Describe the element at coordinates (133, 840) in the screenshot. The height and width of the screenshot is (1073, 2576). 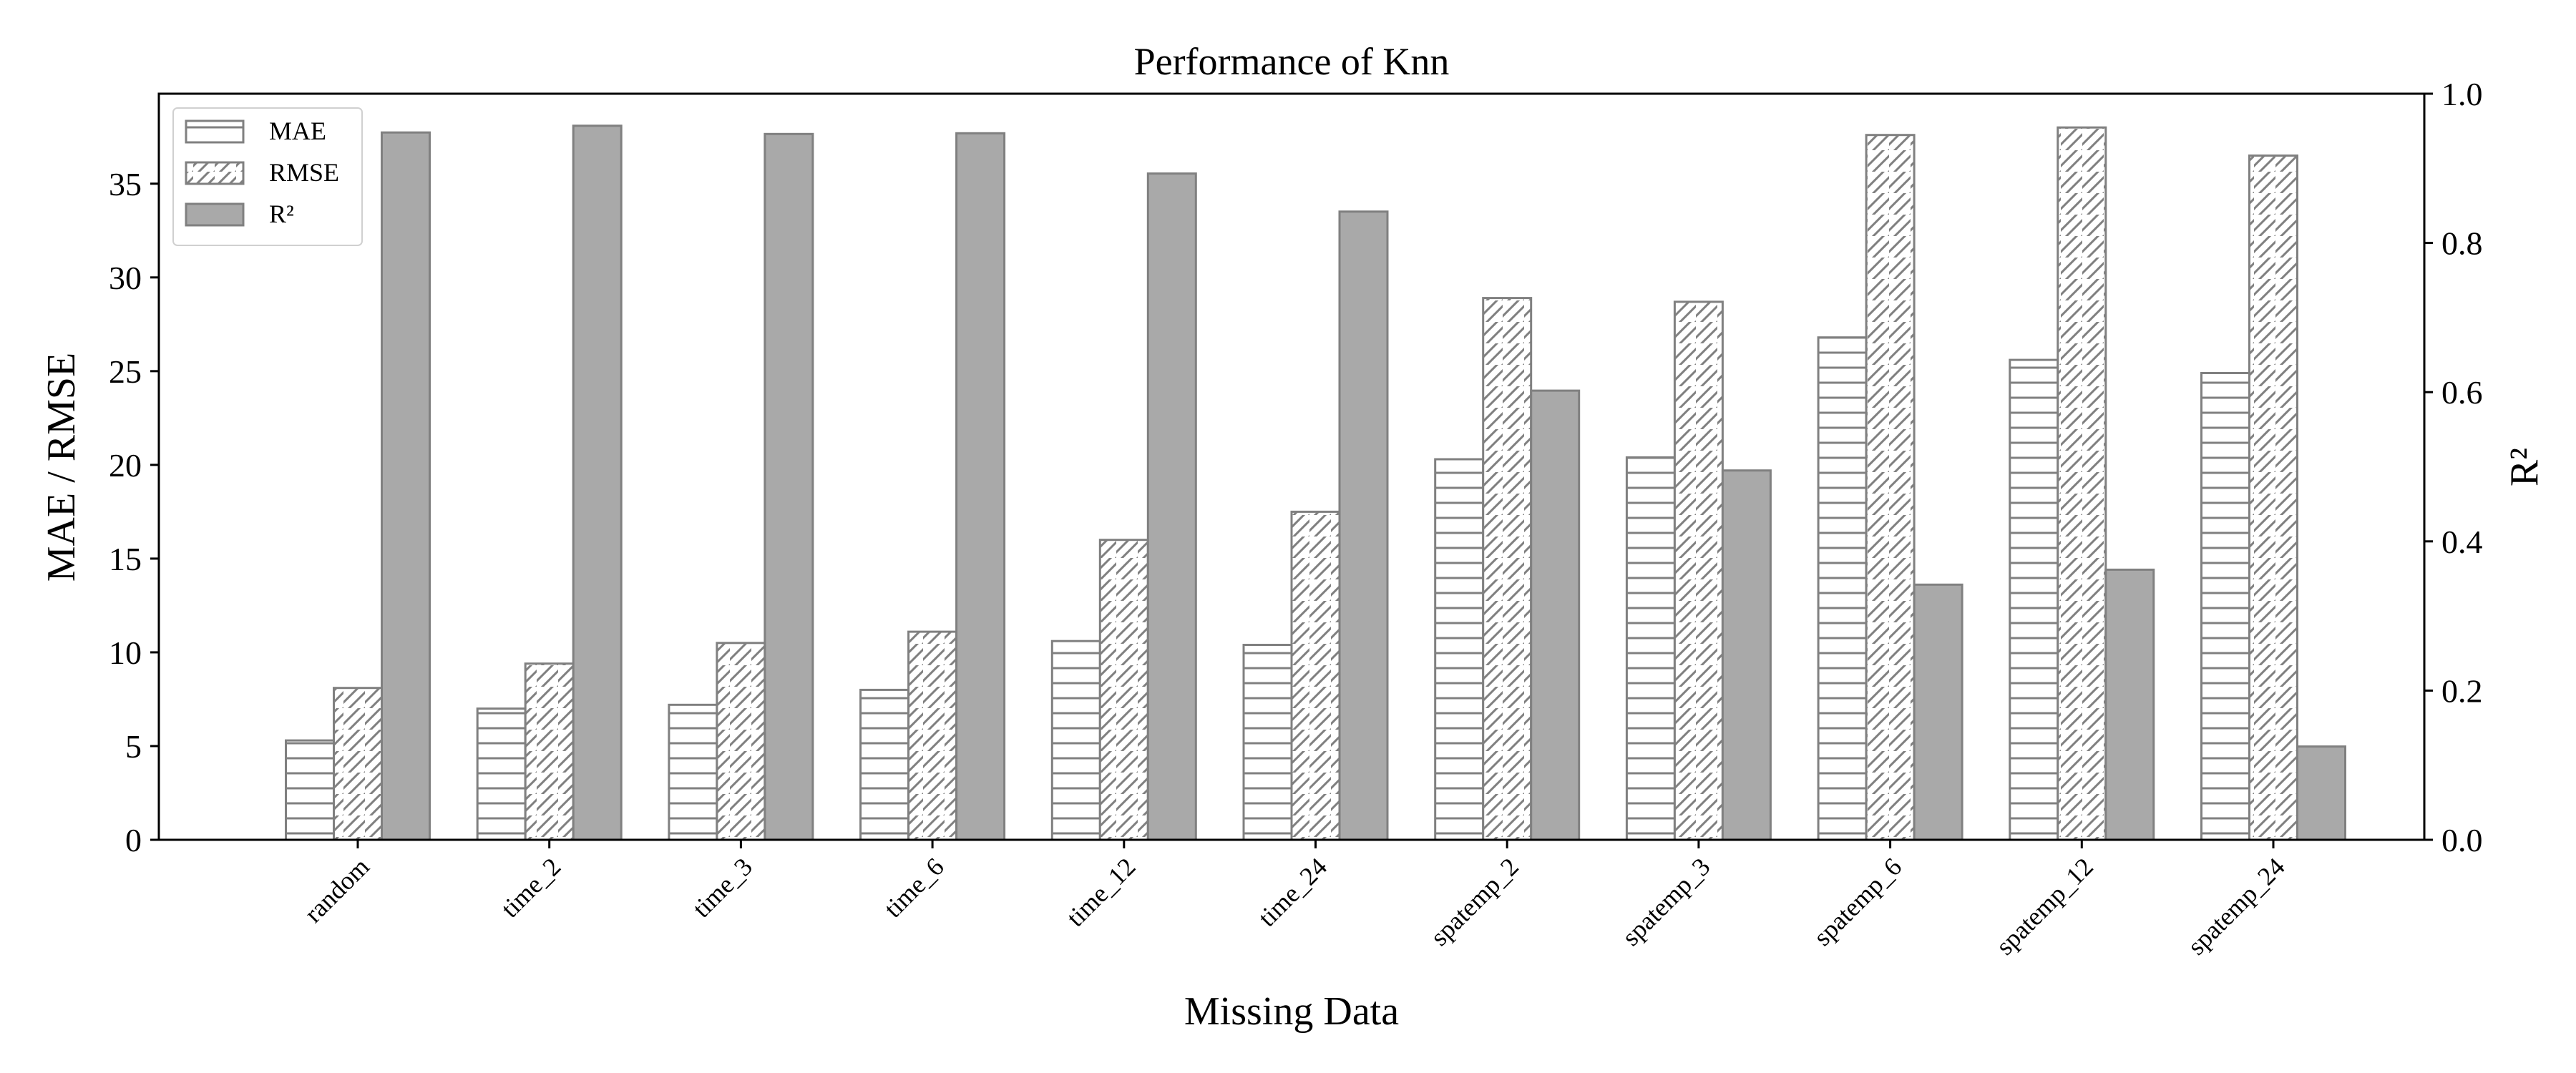
I see `y-left-tick-label-0: 0` at that location.